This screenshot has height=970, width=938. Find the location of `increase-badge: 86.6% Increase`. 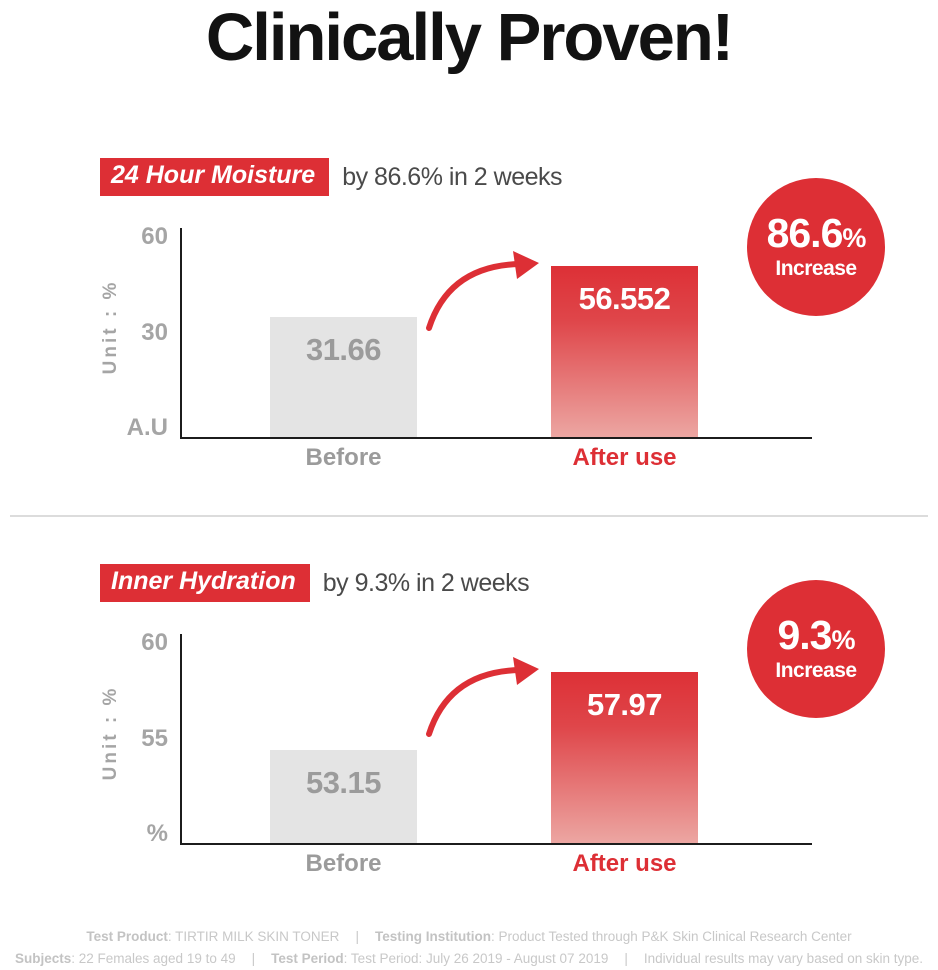

increase-badge: 86.6% Increase is located at coordinates (816, 247).